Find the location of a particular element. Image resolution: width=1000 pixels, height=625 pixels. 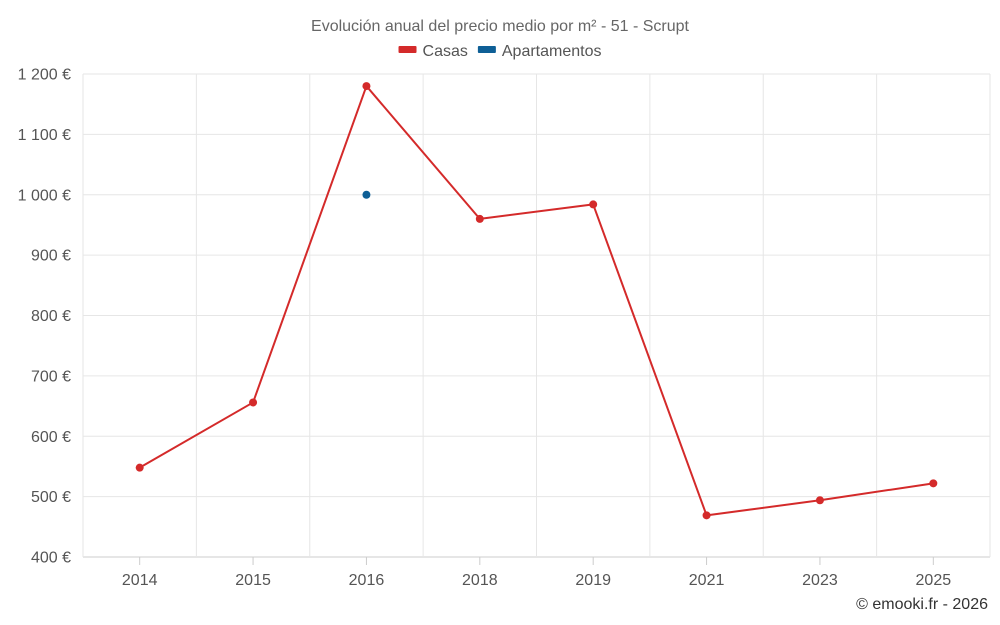

x-tick-label: 2016 is located at coordinates (367, 580).